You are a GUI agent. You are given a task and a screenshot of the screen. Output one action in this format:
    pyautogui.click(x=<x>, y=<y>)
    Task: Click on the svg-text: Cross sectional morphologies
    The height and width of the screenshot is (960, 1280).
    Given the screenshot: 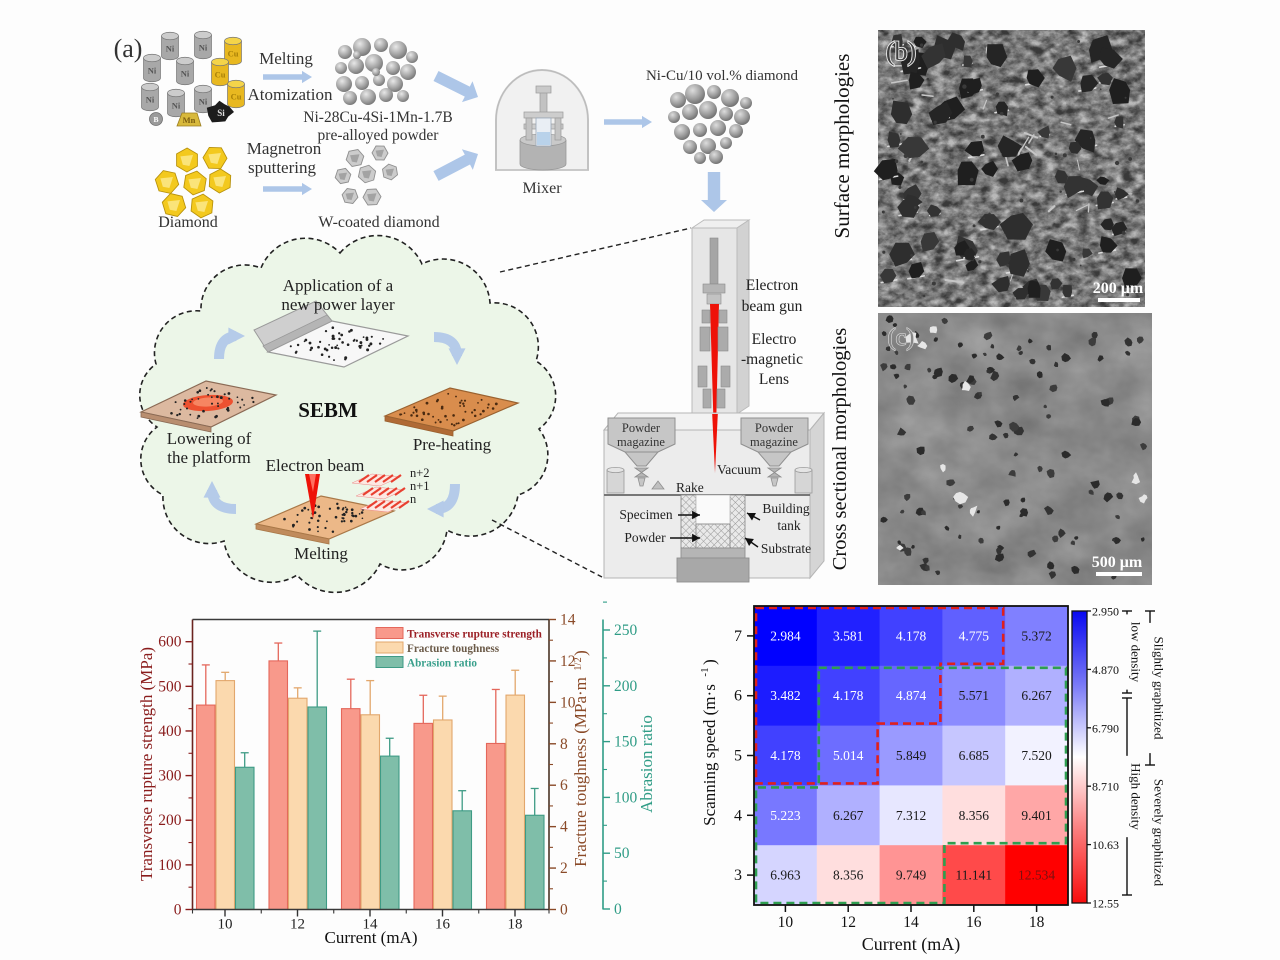 What is the action you would take?
    pyautogui.click(x=840, y=449)
    